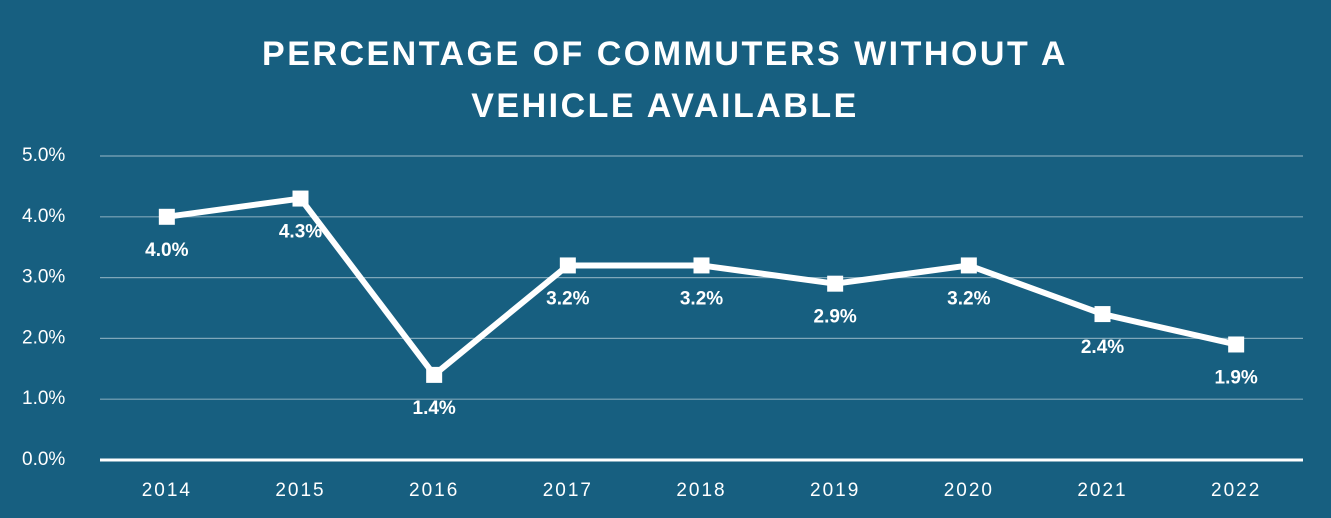 The height and width of the screenshot is (518, 1331). Describe the element at coordinates (568, 490) in the screenshot. I see `x-tick-label: 2017` at that location.